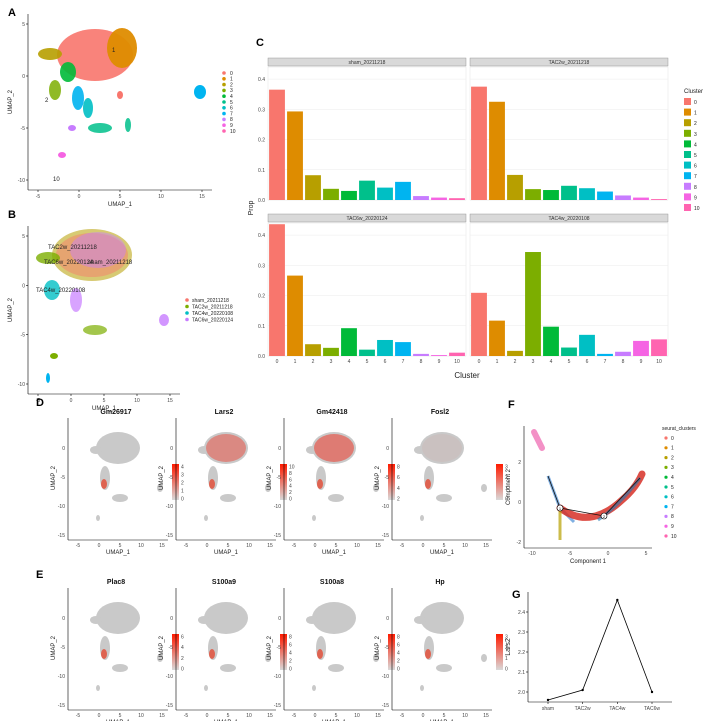 This screenshot has height=721, width=713. I want to click on umap-cluster-low, so click(444, 668).